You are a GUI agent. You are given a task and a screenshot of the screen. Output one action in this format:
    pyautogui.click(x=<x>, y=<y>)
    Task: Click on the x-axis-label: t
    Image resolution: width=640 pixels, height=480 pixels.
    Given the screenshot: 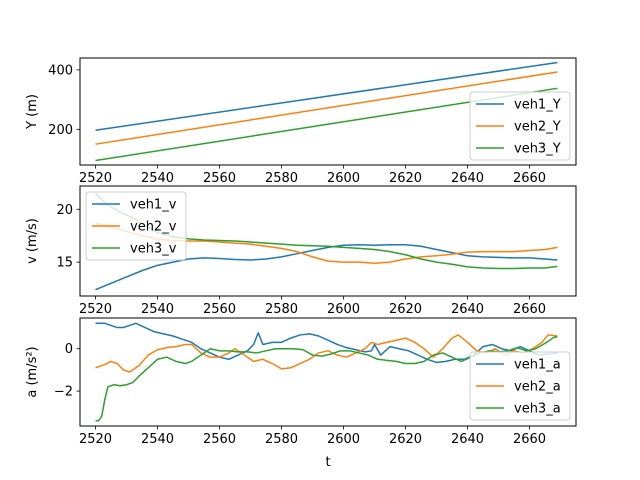 What is the action you would take?
    pyautogui.click(x=327, y=462)
    